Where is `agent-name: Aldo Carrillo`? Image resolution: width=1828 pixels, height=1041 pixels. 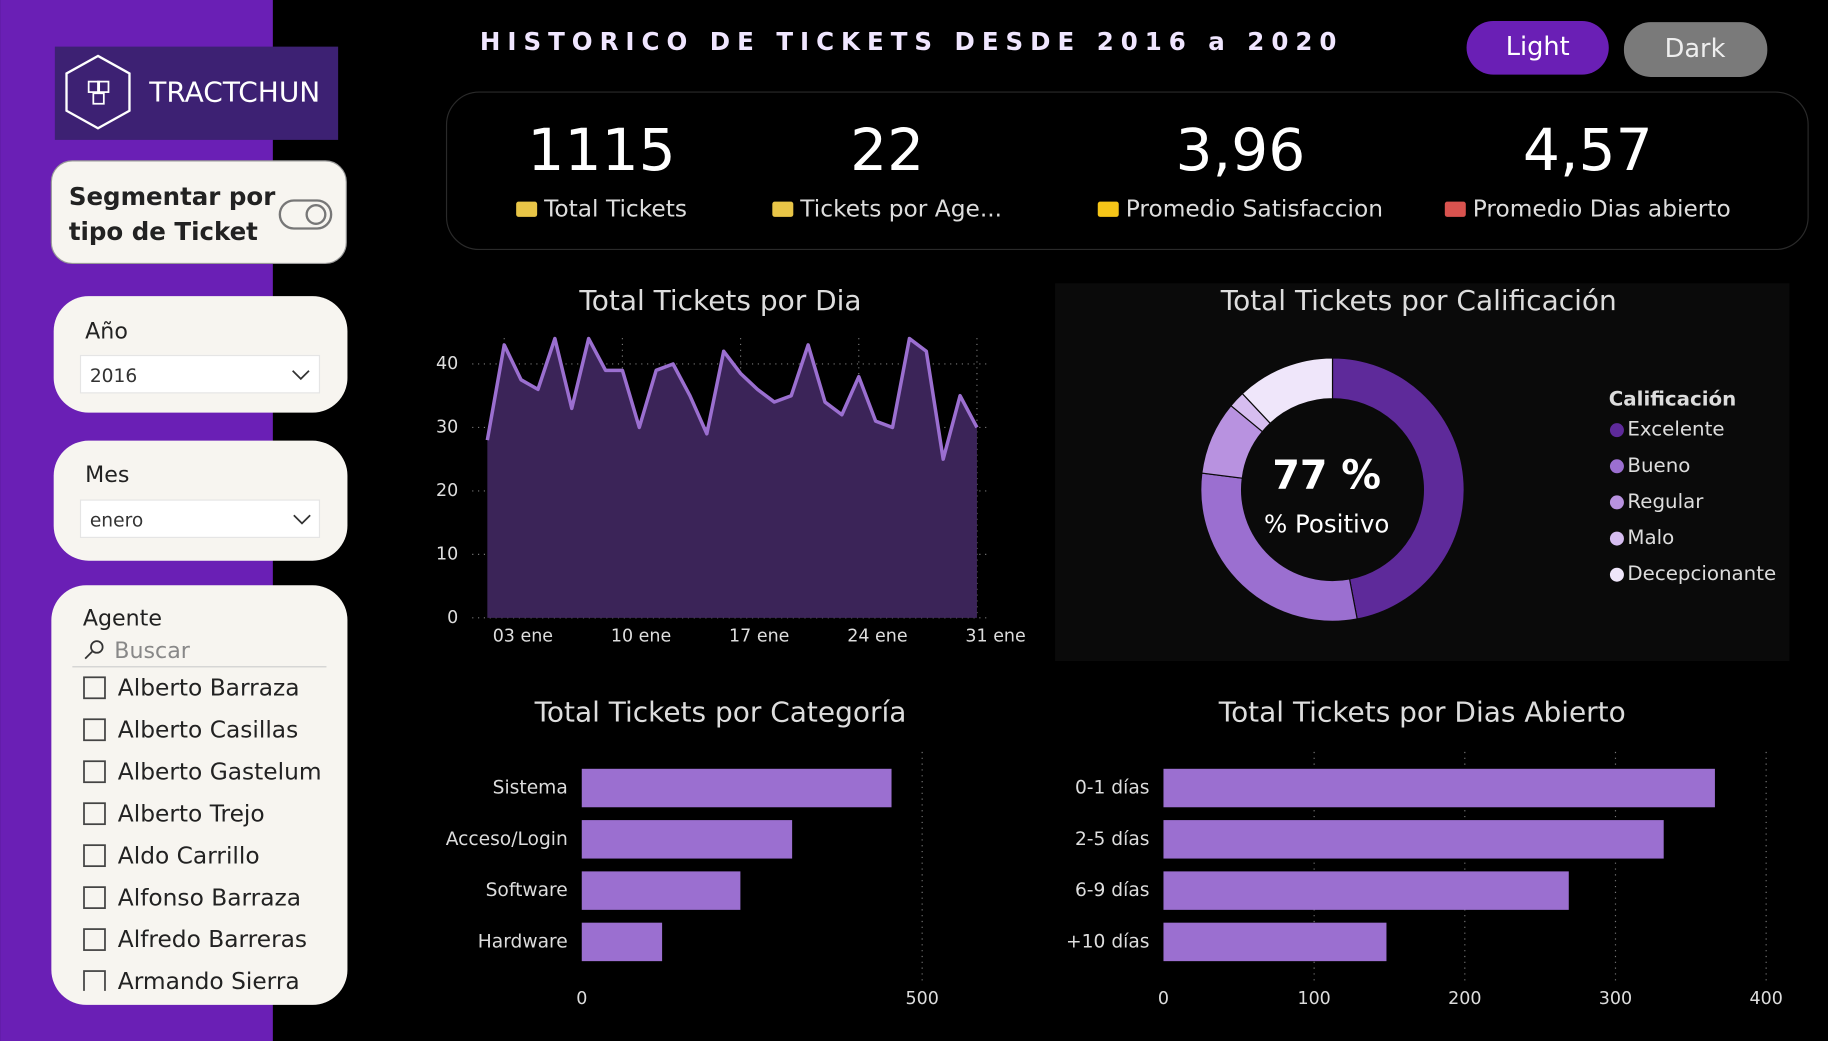 agent-name: Aldo Carrillo is located at coordinates (189, 855).